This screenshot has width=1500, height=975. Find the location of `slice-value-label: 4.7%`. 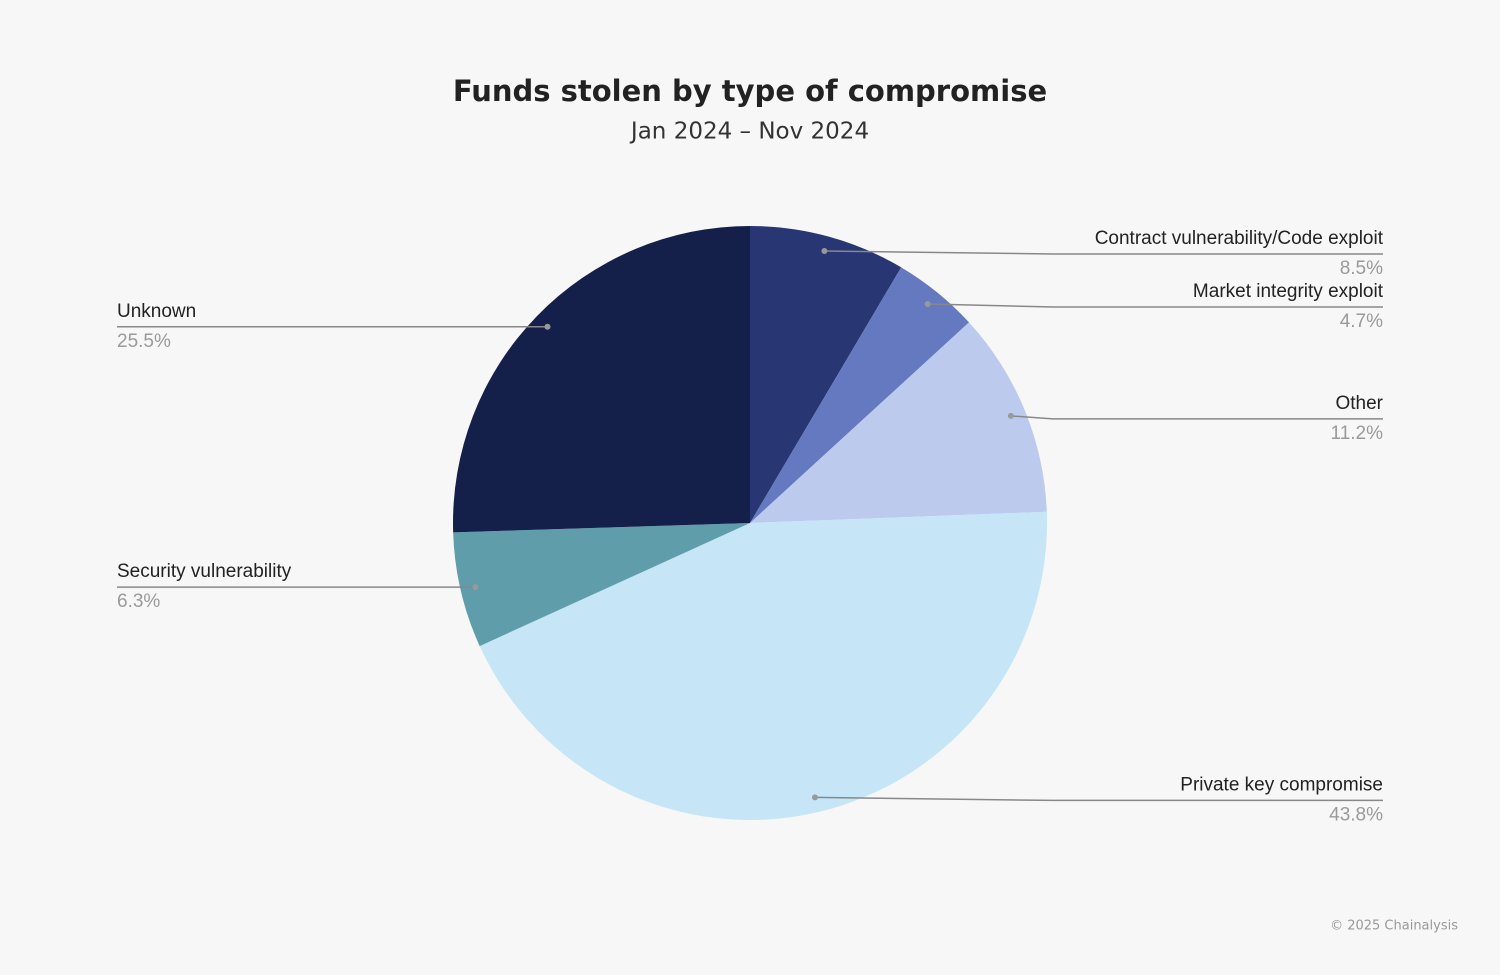

slice-value-label: 4.7% is located at coordinates (1361, 321).